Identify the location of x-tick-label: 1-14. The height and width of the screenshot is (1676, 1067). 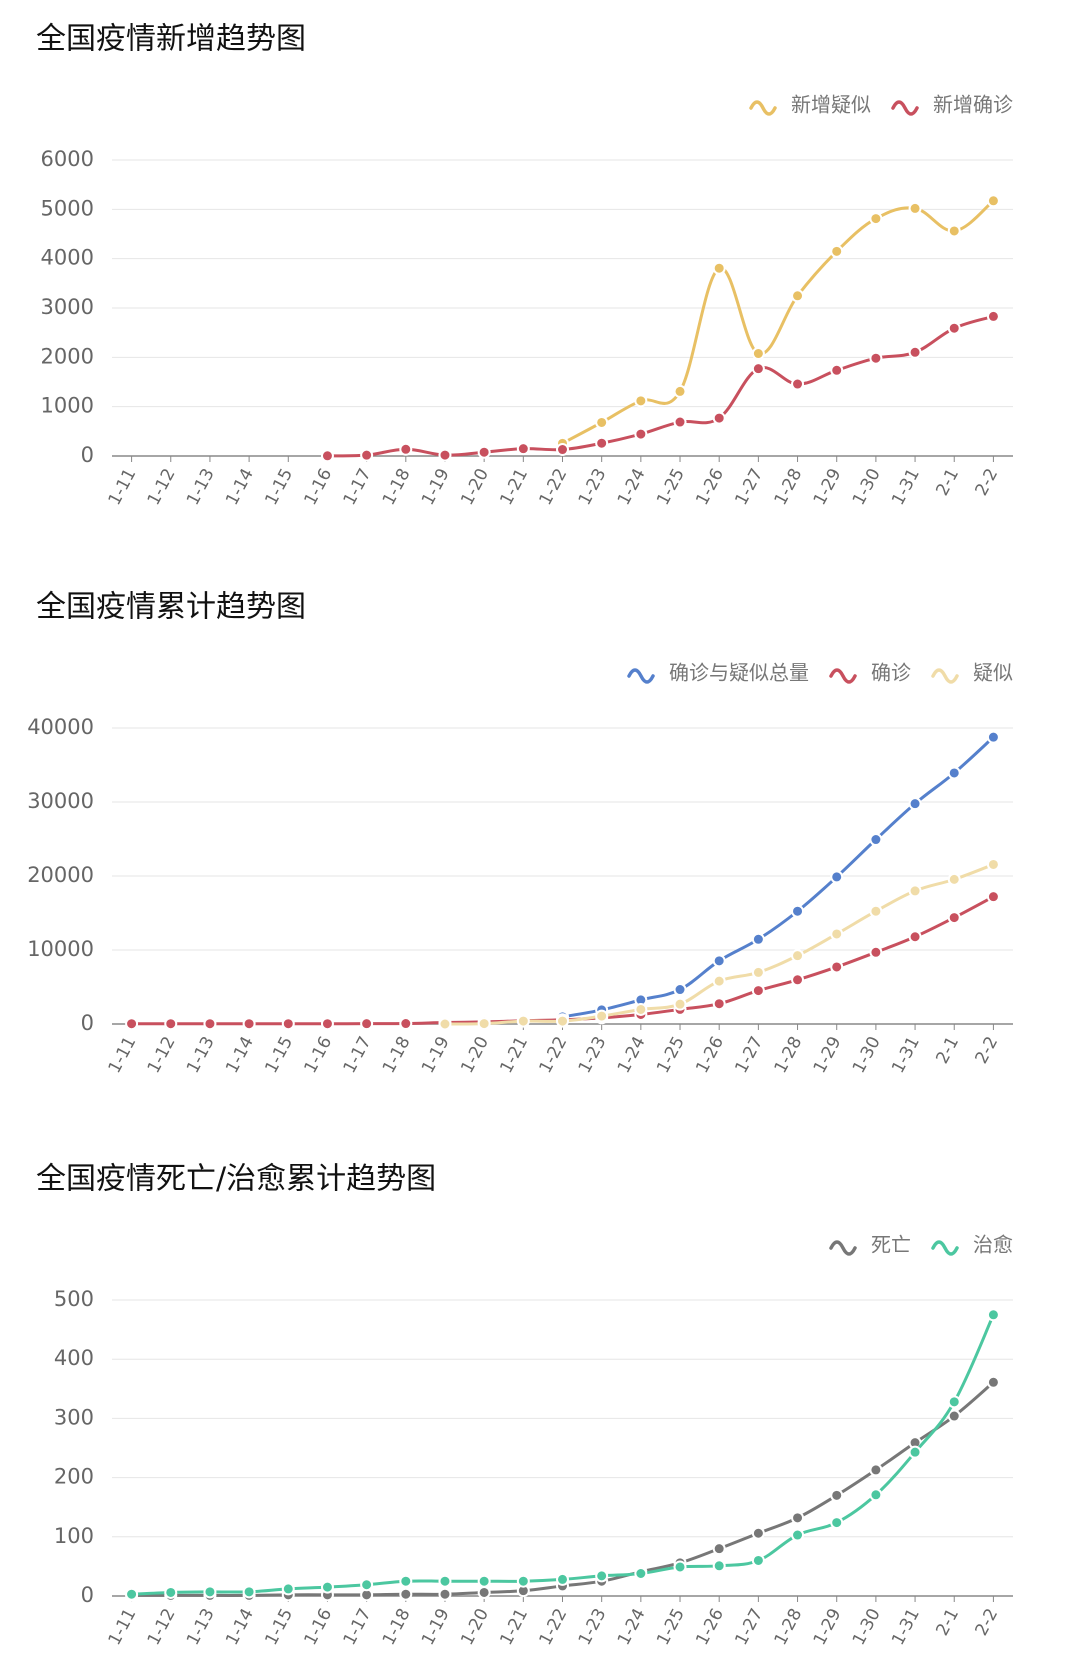
(240, 1054).